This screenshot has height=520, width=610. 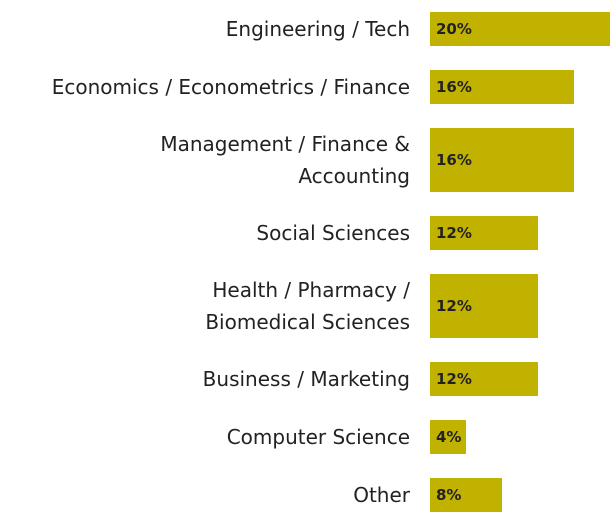 I want to click on category-label: Health / Pharmacy / Biomedical Sciences, so click(x=307, y=306).